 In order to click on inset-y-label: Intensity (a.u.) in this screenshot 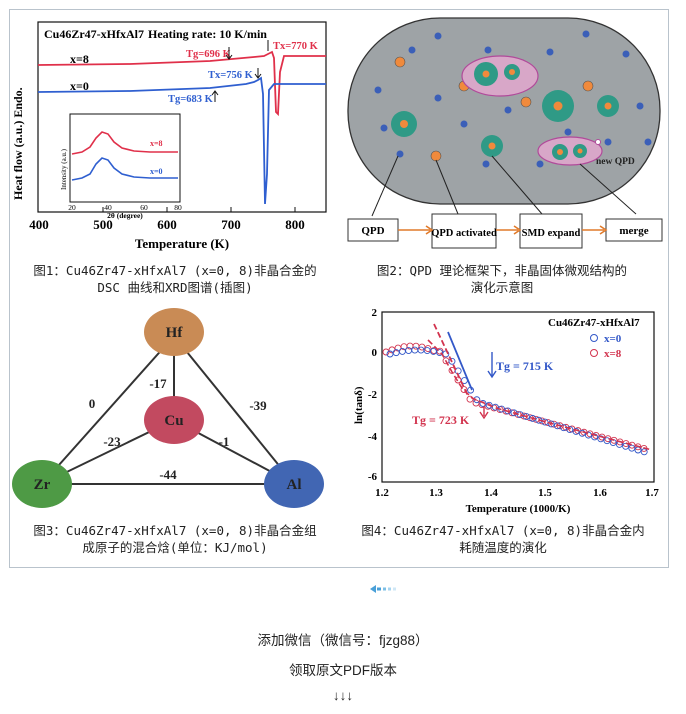, I will do `click(64, 169)`.